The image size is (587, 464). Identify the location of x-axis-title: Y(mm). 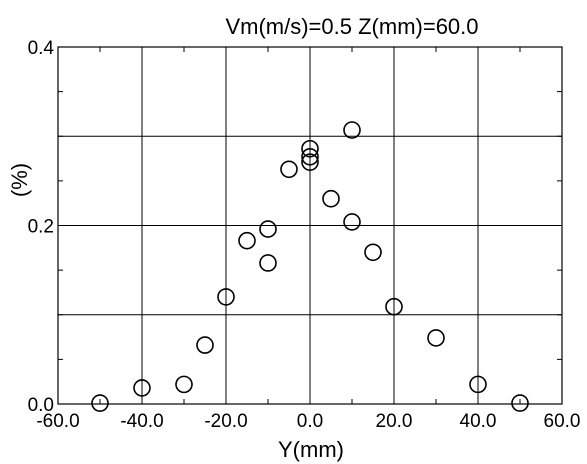
(311, 449).